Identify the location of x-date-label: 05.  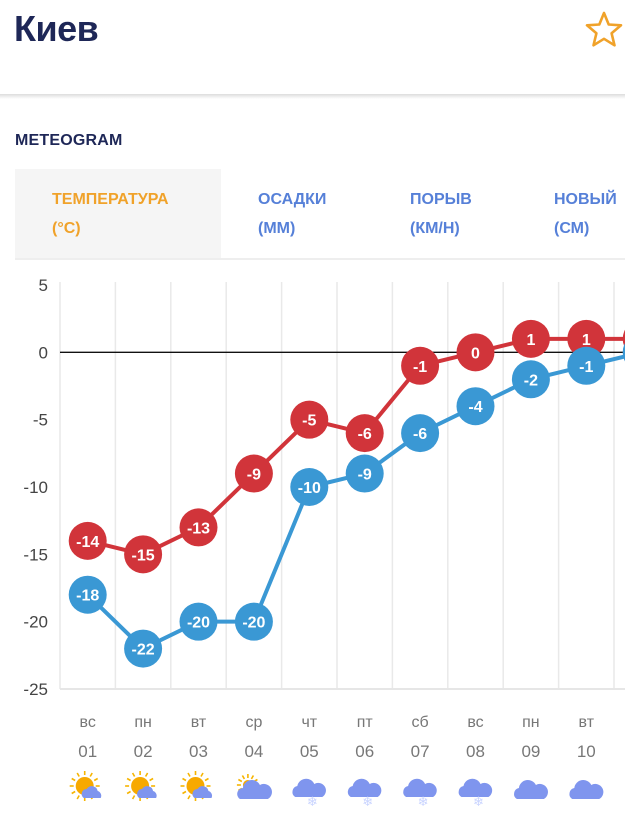
(309, 751).